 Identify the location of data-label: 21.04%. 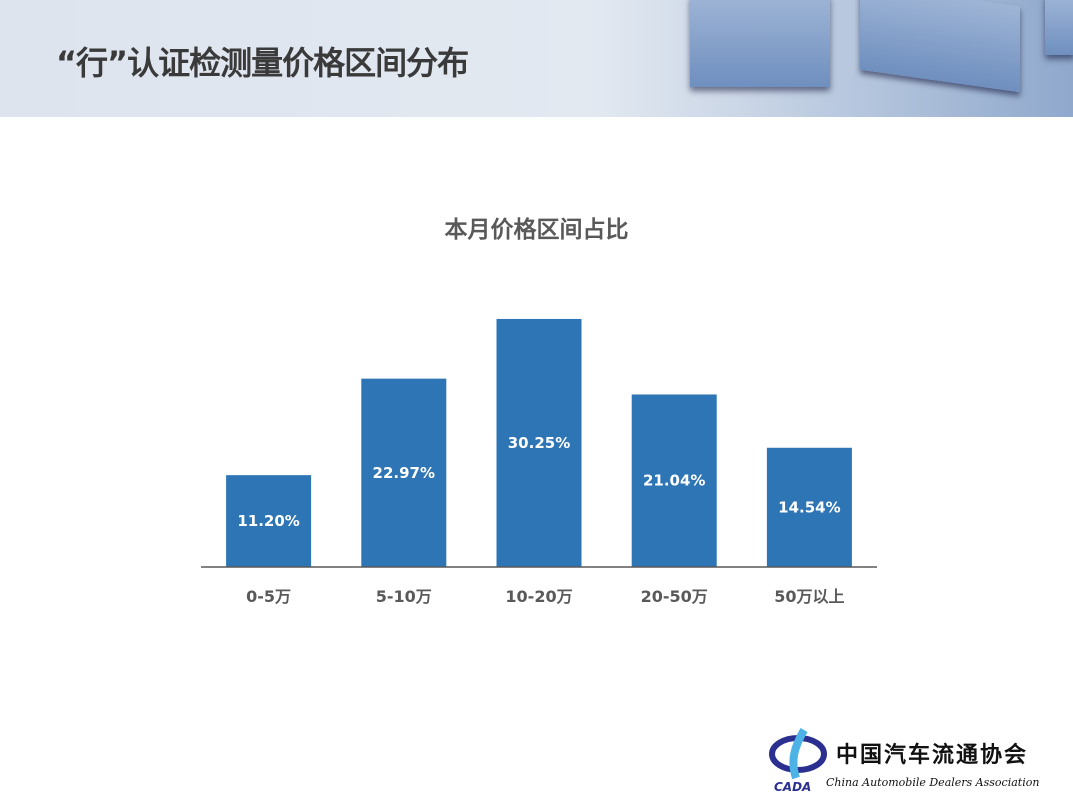
(674, 481).